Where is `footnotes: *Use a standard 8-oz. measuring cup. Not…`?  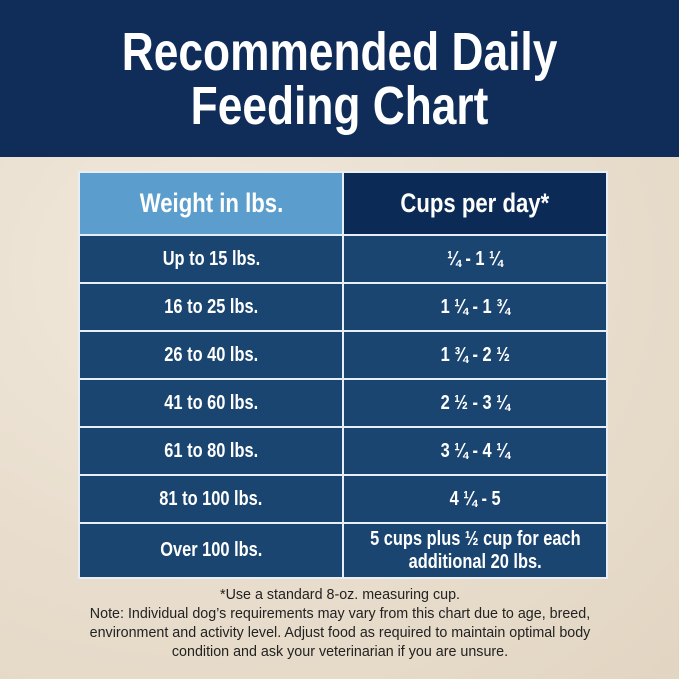 footnotes: *Use a standard 8-oz. measuring cup. Not… is located at coordinates (340, 624).